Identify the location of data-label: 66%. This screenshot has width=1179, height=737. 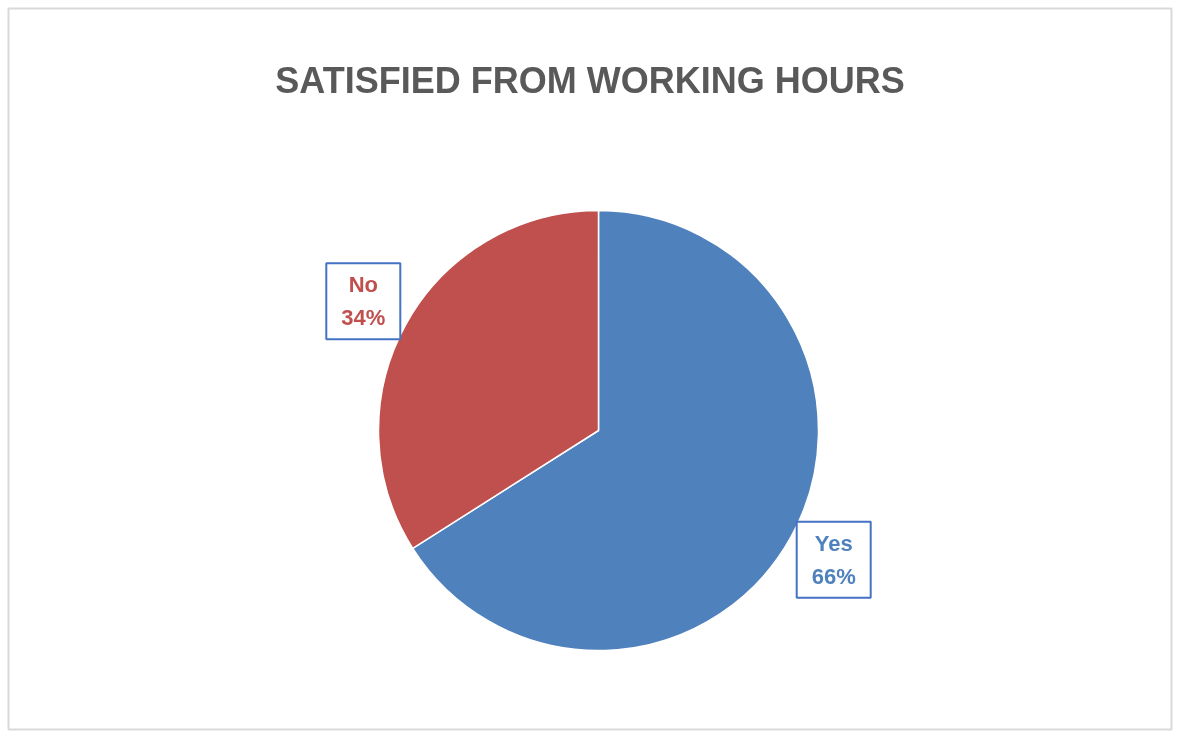
(833, 576).